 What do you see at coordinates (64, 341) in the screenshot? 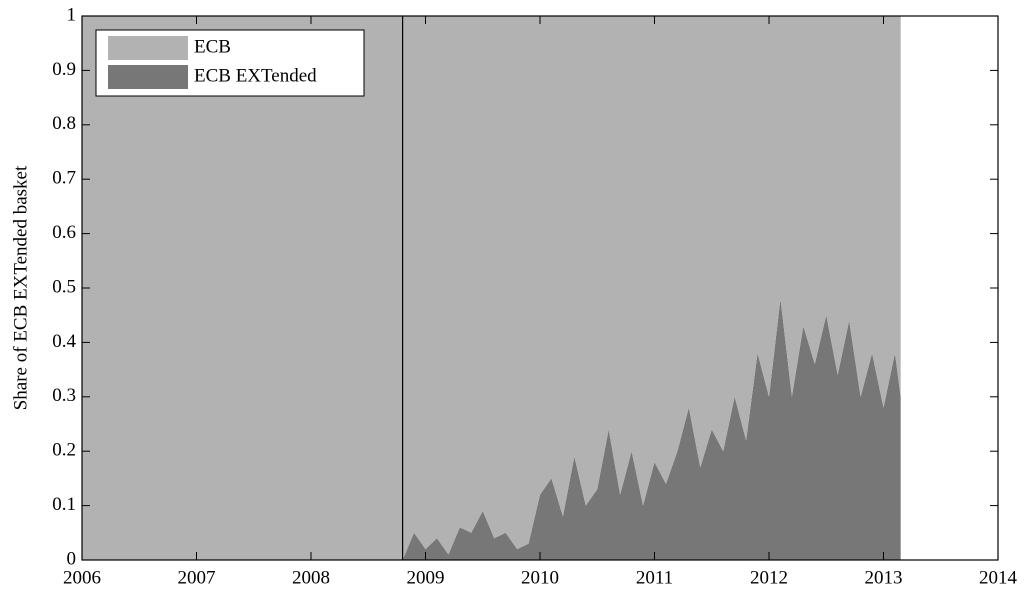
I see `y-tick-label: 0.4` at bounding box center [64, 341].